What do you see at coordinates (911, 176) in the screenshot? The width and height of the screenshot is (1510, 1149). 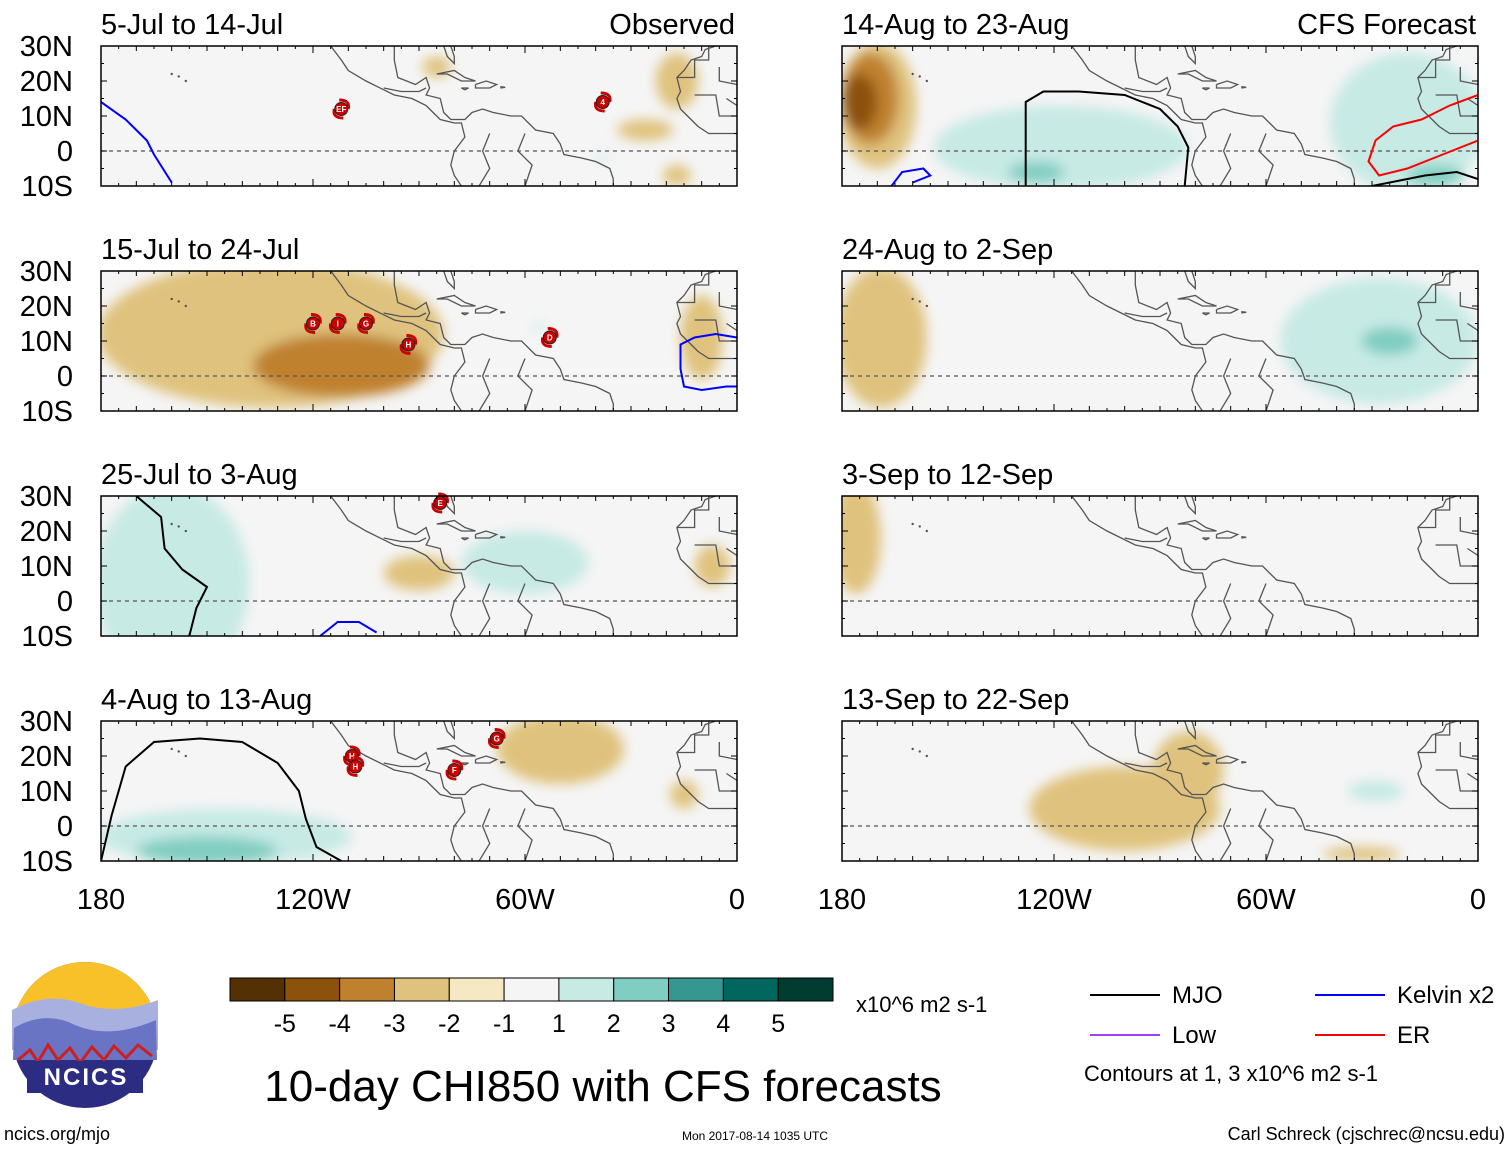 I see `kelvin-x2-contour` at bounding box center [911, 176].